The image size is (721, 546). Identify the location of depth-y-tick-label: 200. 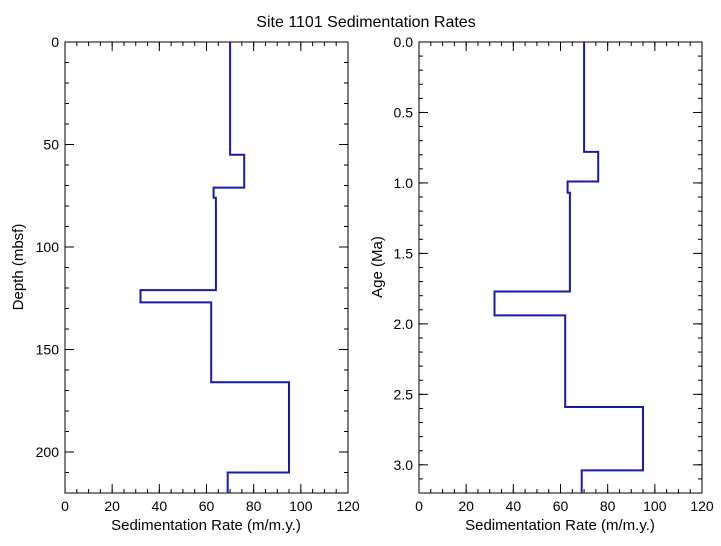
(48, 452).